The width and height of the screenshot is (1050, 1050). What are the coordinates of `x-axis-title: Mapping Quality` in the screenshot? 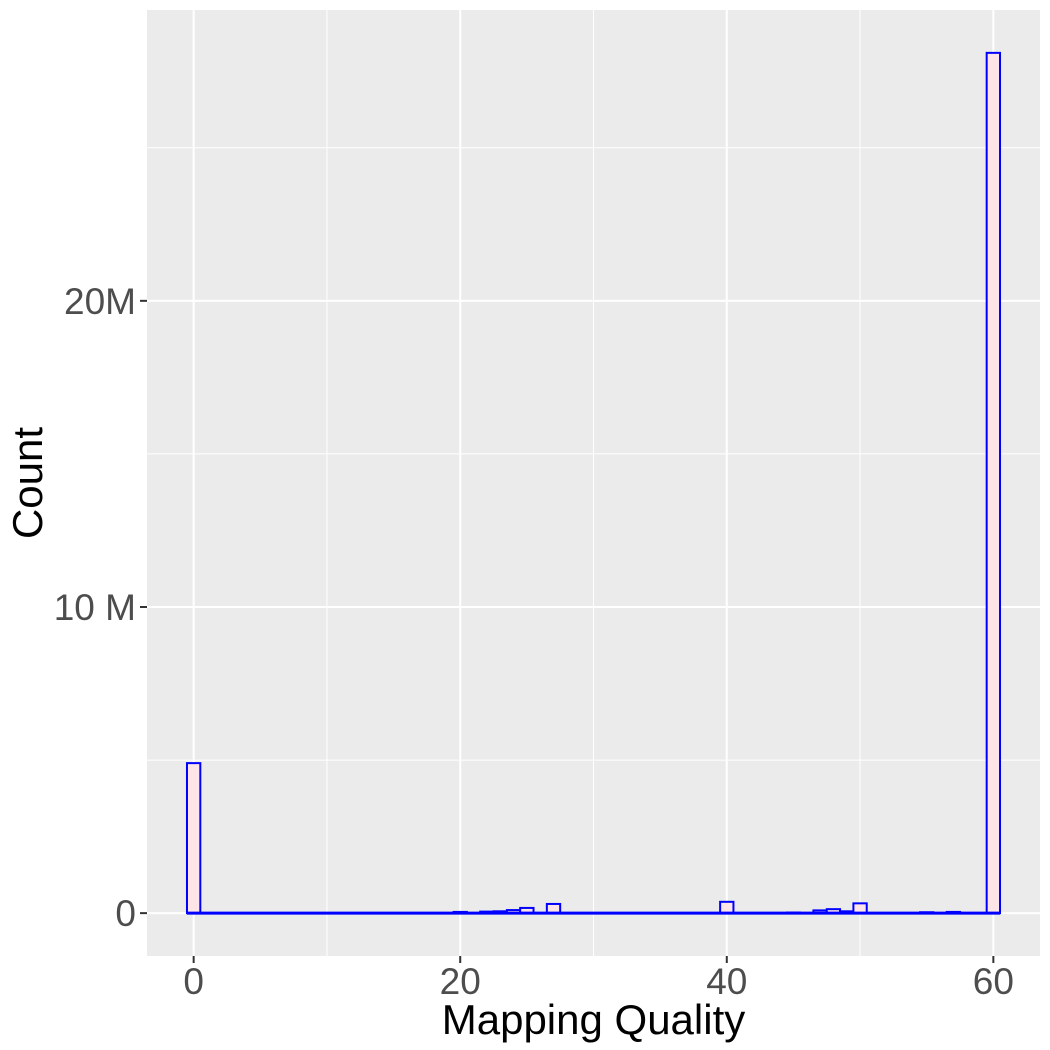 It's located at (594, 1019).